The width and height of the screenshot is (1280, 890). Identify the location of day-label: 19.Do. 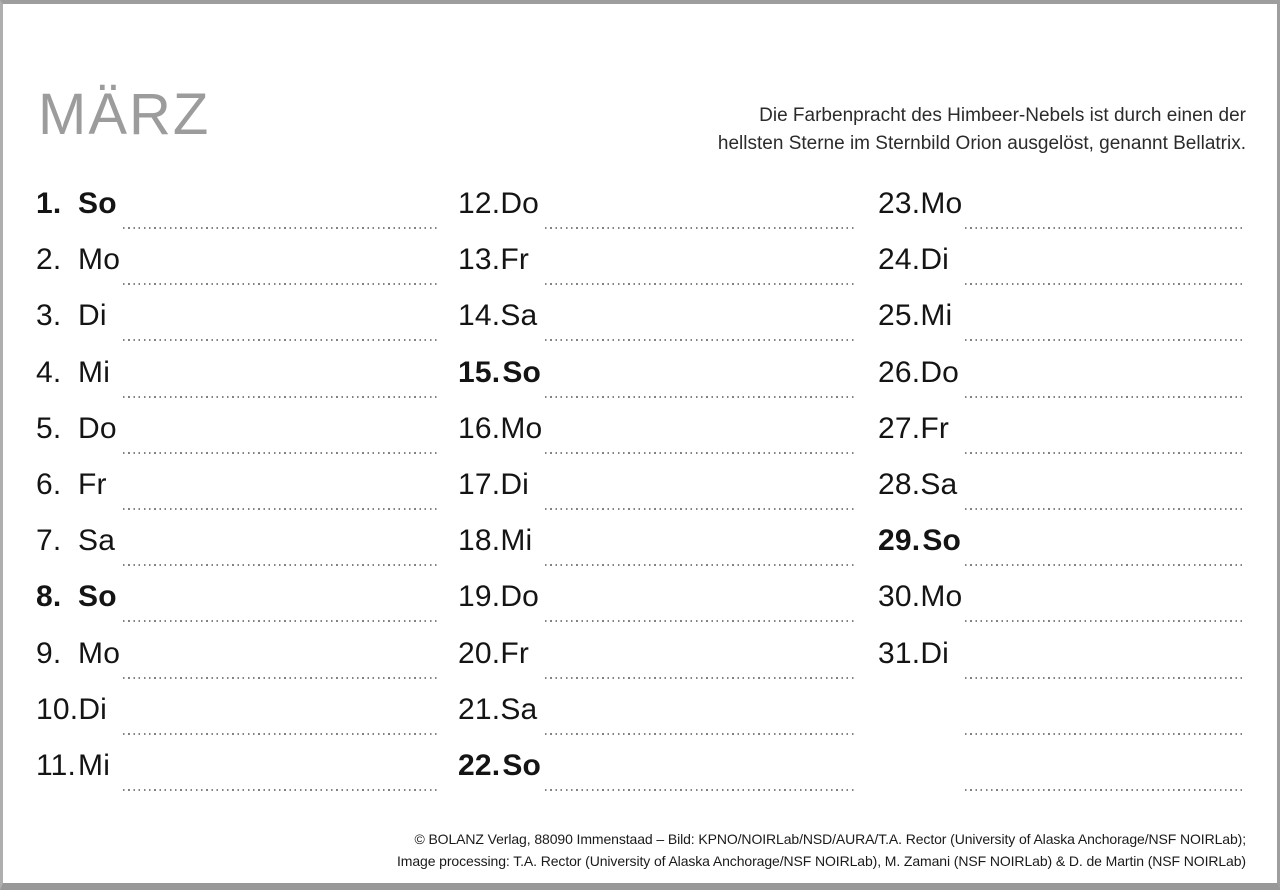
(657, 596).